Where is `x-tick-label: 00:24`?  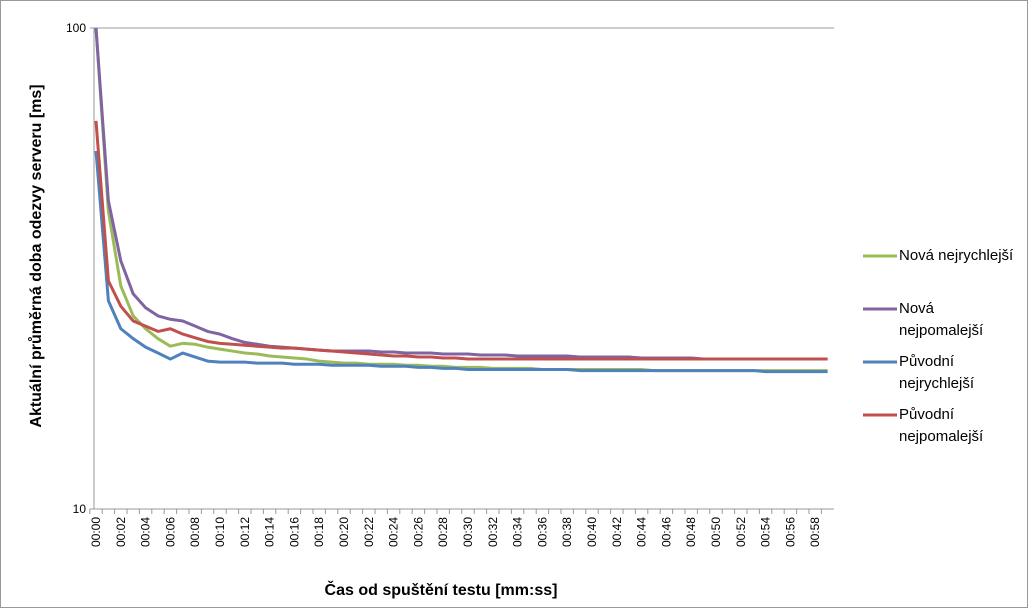
x-tick-label: 00:24 is located at coordinates (394, 532).